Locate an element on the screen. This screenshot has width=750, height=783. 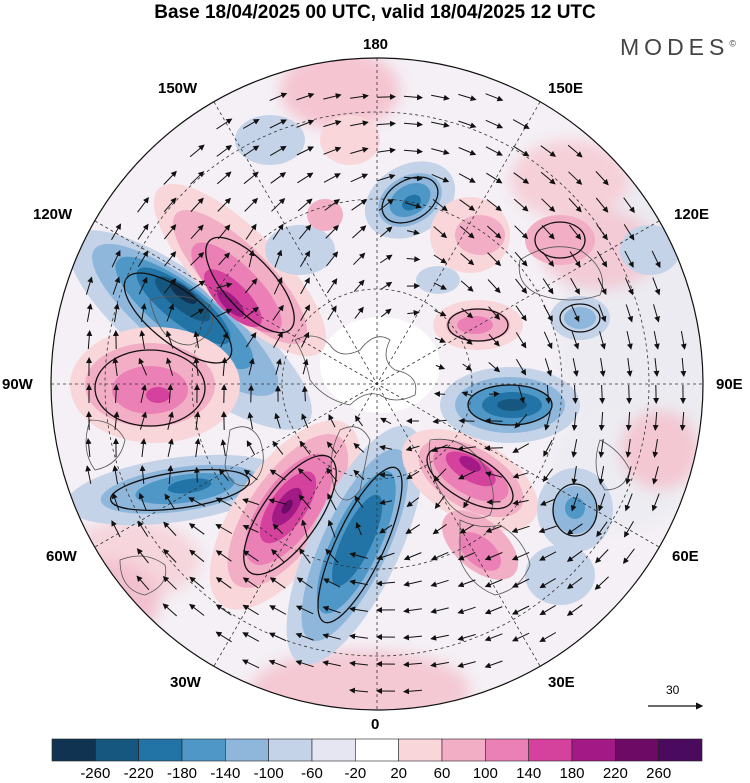
positive-anomaly-scandinavia is located at coordinates (470, 480).